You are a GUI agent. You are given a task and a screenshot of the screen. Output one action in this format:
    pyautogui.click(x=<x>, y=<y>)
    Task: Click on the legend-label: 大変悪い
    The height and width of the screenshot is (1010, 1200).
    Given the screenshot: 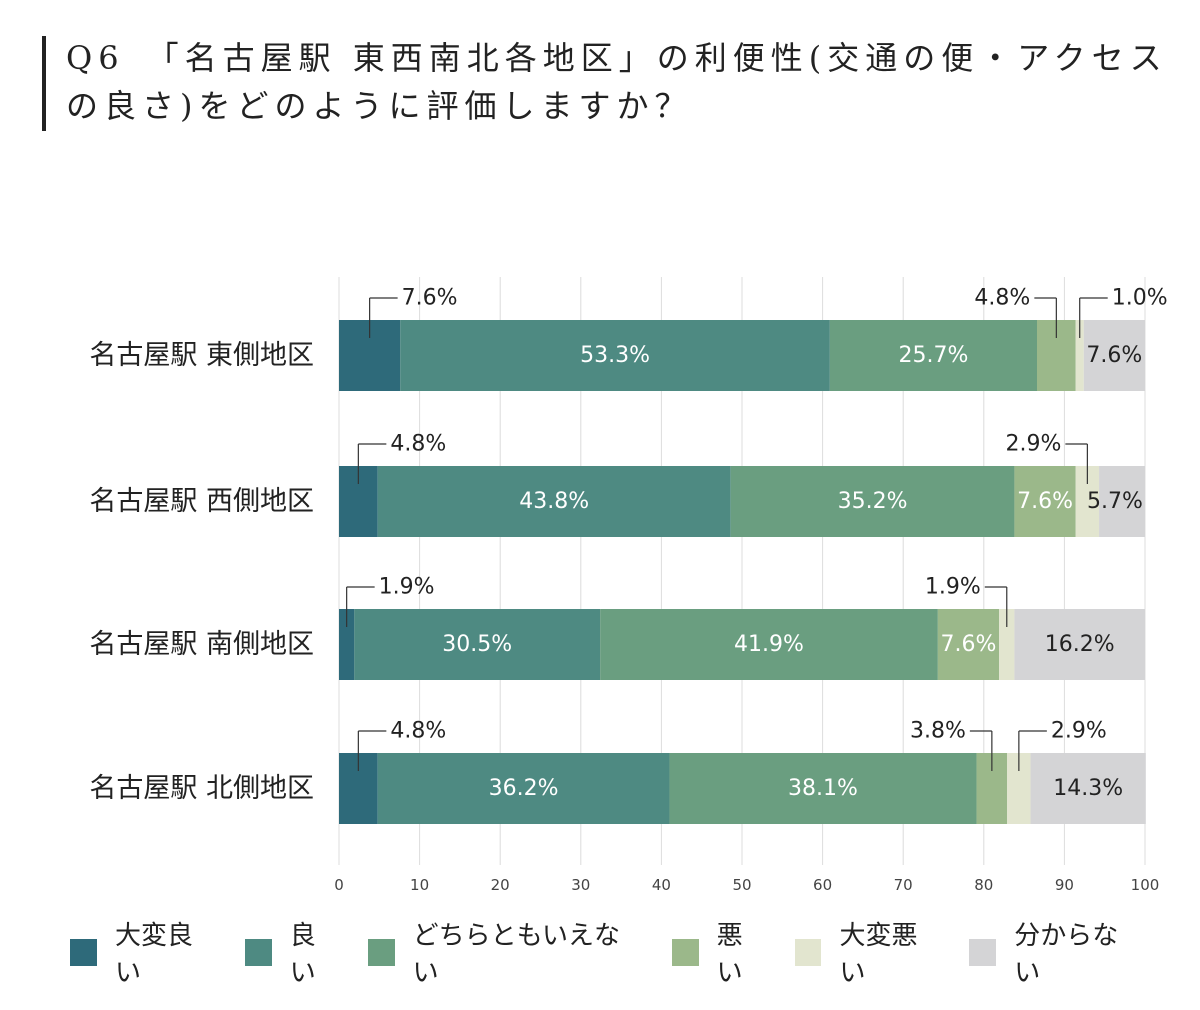 What is the action you would take?
    pyautogui.click(x=878, y=954)
    